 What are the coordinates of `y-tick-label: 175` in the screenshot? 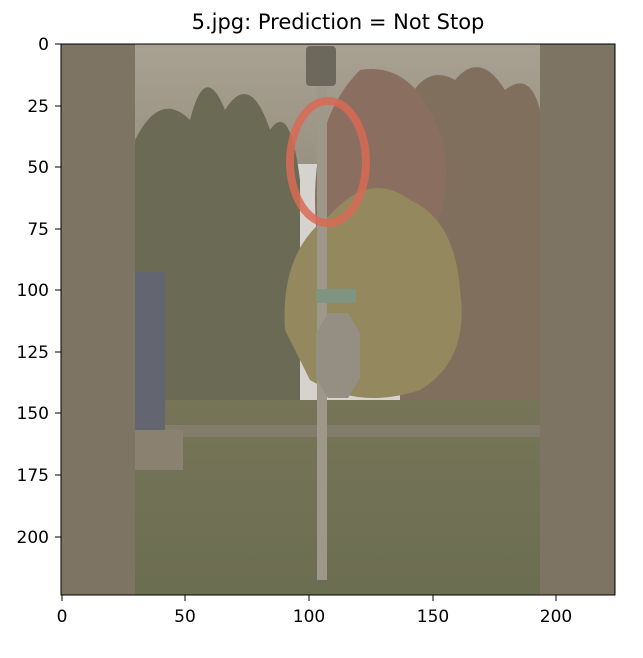 It's located at (33, 476).